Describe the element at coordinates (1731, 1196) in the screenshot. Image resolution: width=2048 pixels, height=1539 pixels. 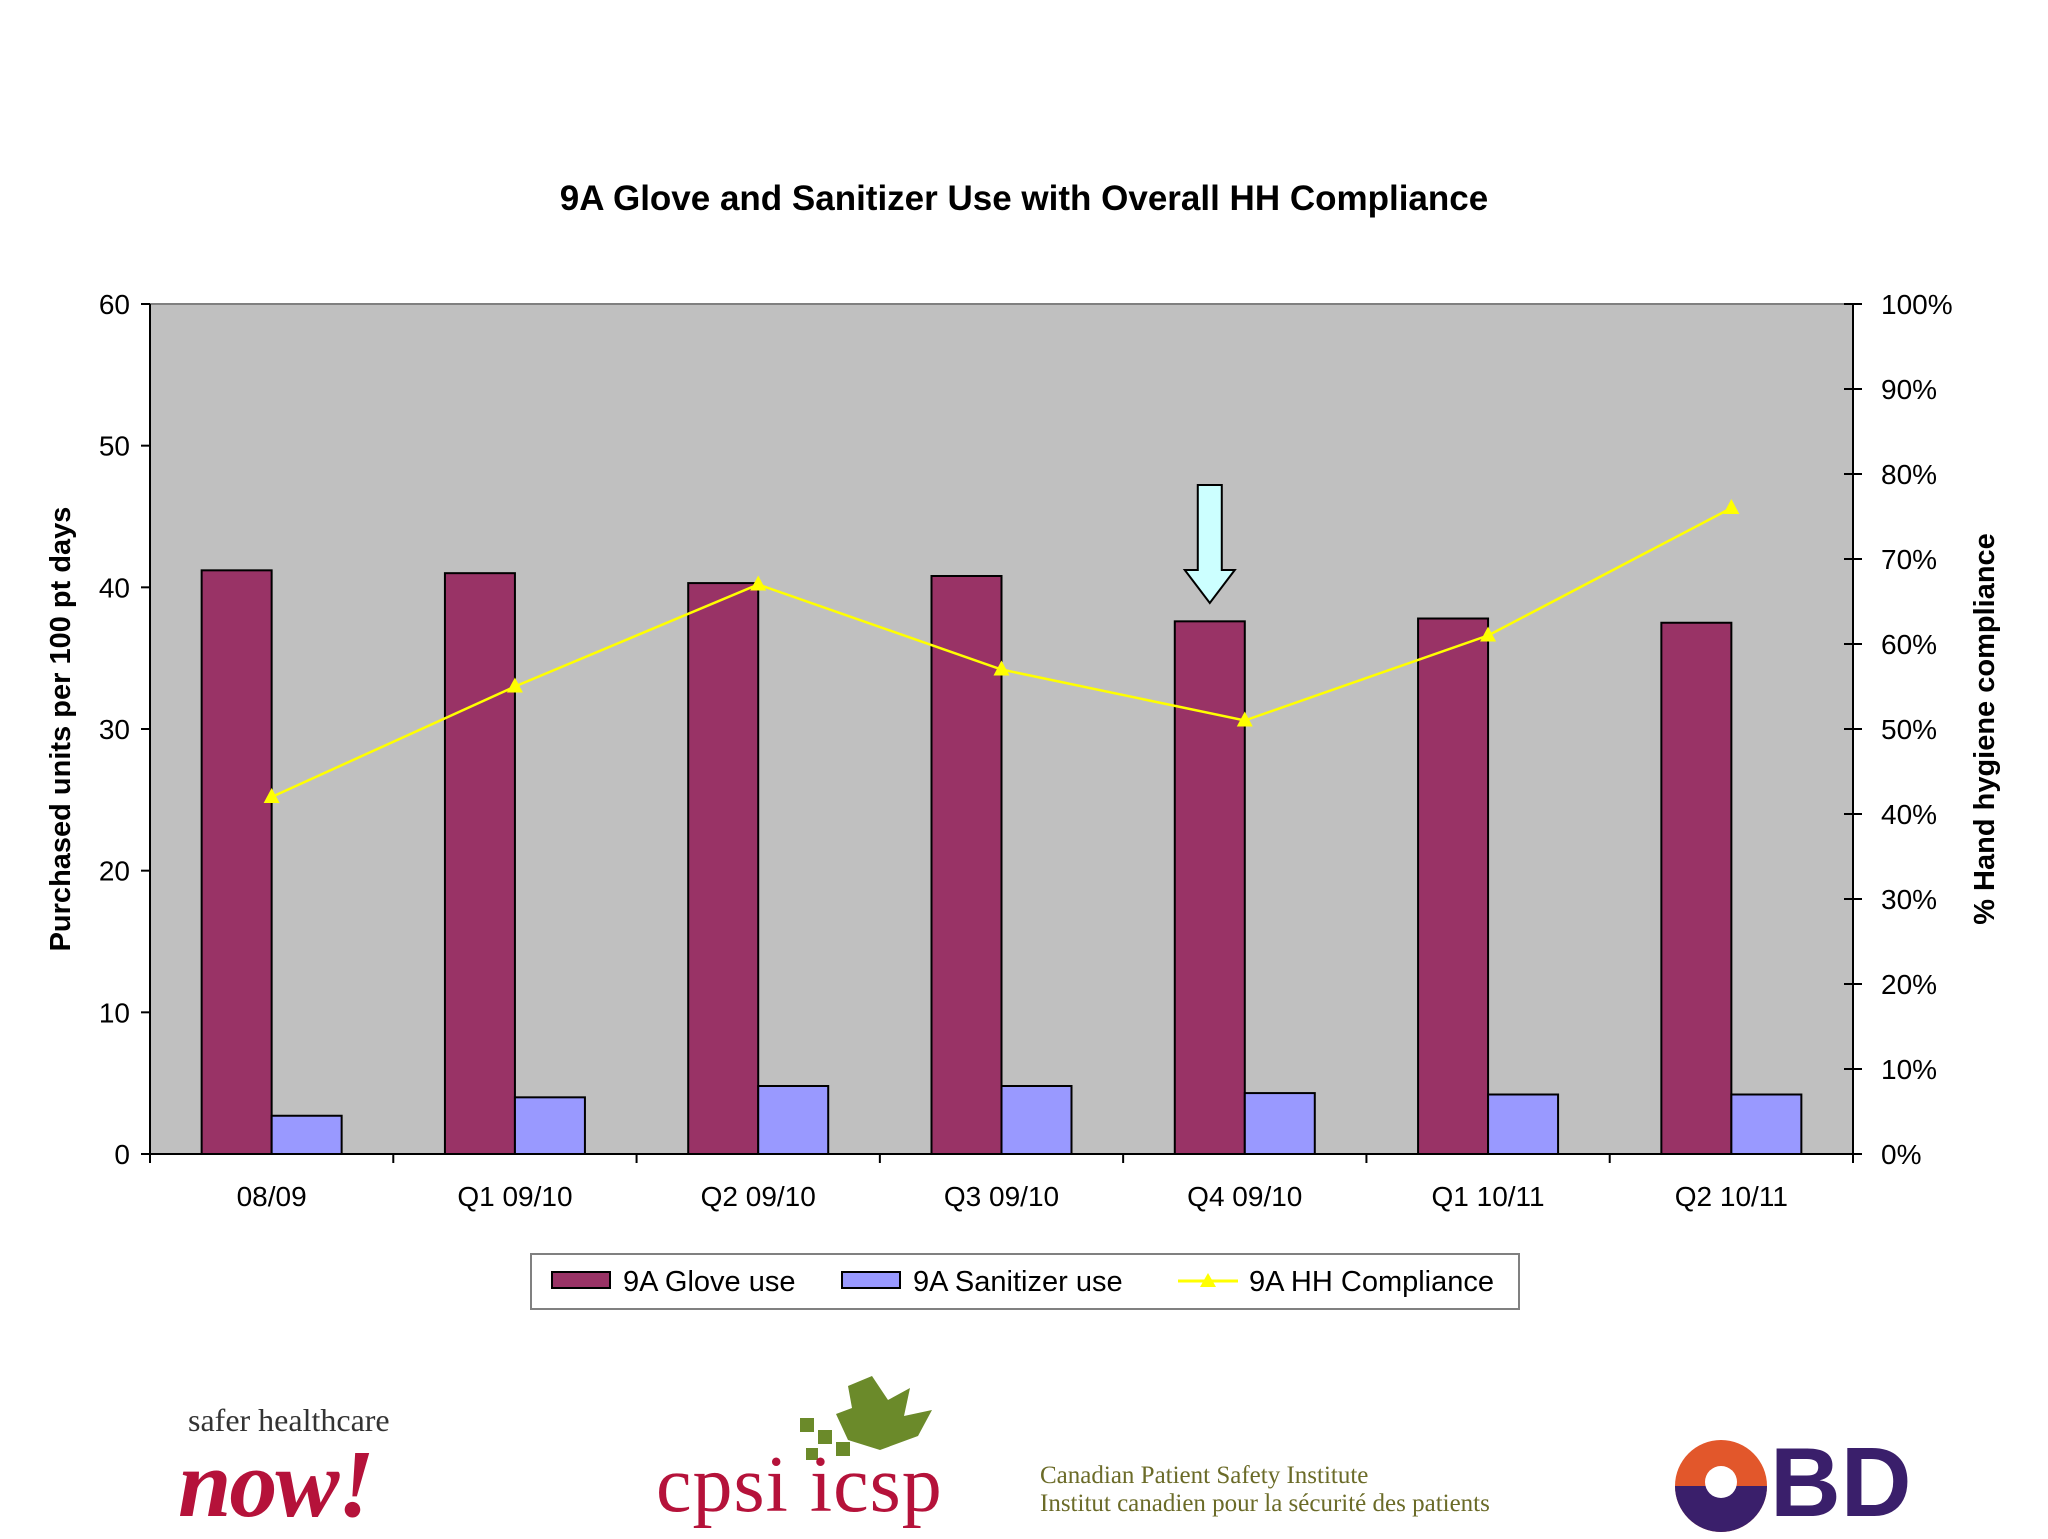
I see `x-tick-label-6: Q2 10/11` at that location.